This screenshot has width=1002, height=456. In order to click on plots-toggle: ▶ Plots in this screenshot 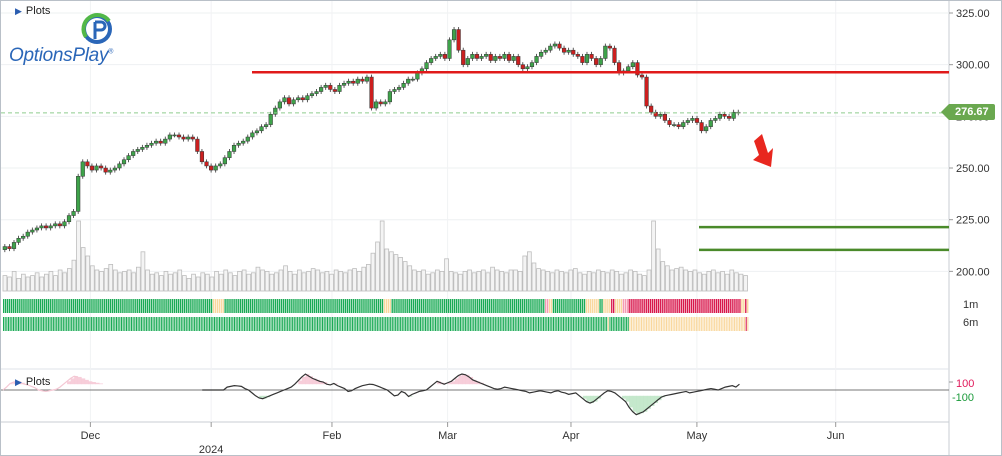, I will do `click(33, 11)`.